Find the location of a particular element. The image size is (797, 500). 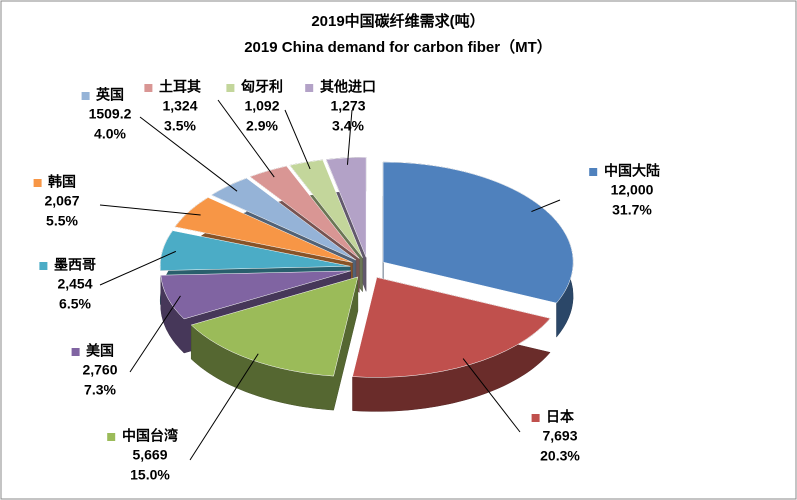

percent-label: 15.0% is located at coordinates (150, 475).